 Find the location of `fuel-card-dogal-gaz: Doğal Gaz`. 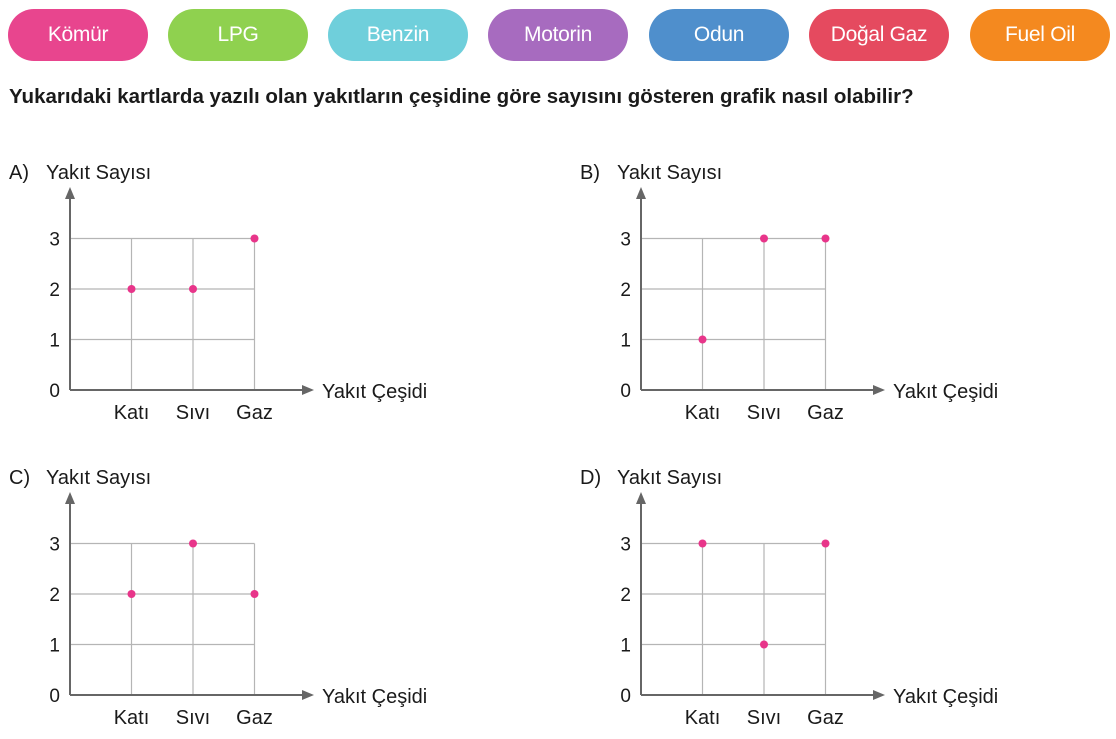

fuel-card-dogal-gaz: Doğal Gaz is located at coordinates (879, 35).